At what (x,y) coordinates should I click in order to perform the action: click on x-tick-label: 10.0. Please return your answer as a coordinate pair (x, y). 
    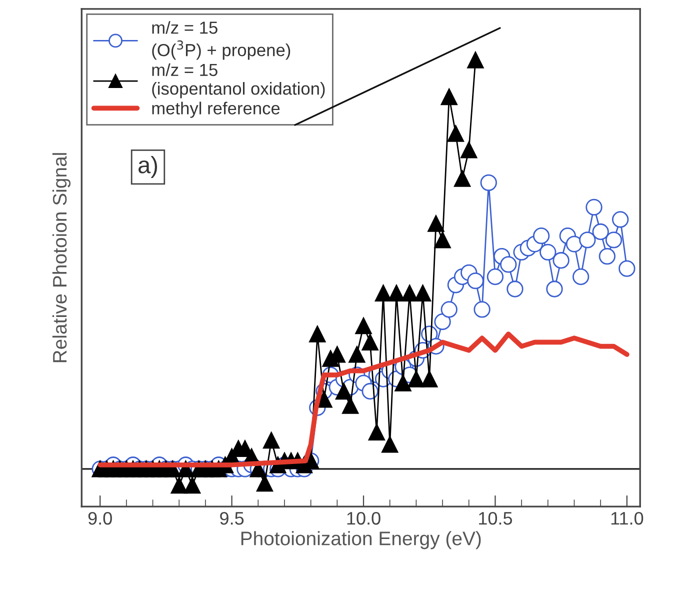
    Looking at the image, I should click on (363, 518).